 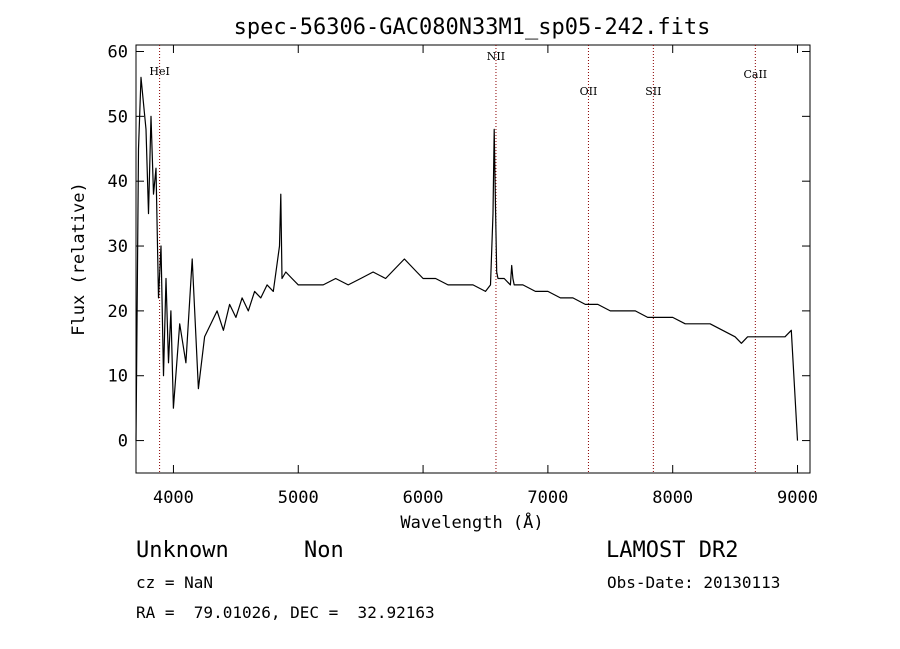 What do you see at coordinates (159, 71) in the screenshot?
I see `marker-label: HeI` at bounding box center [159, 71].